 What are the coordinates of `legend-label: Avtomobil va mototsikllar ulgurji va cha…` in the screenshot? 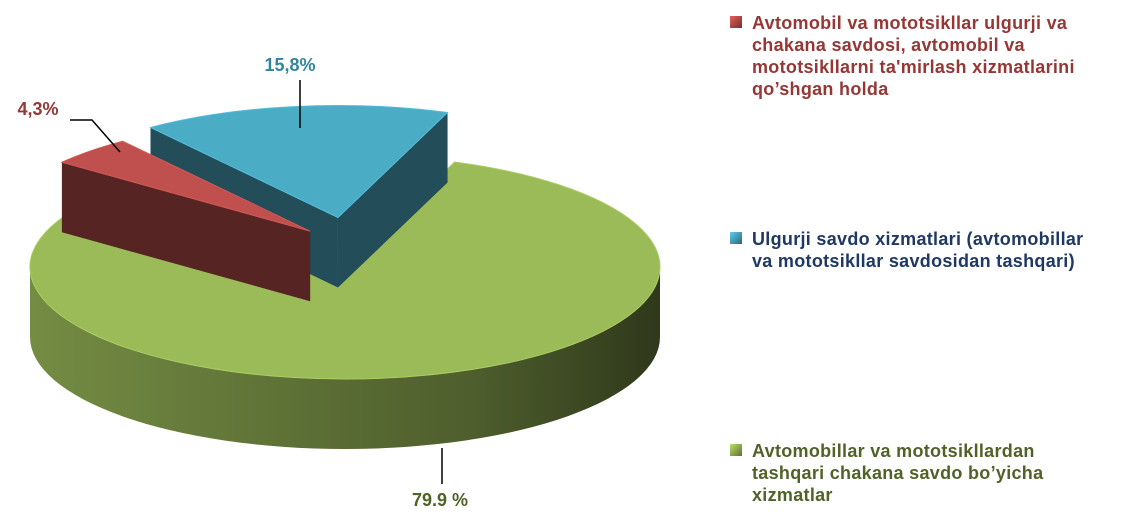 It's located at (913, 56).